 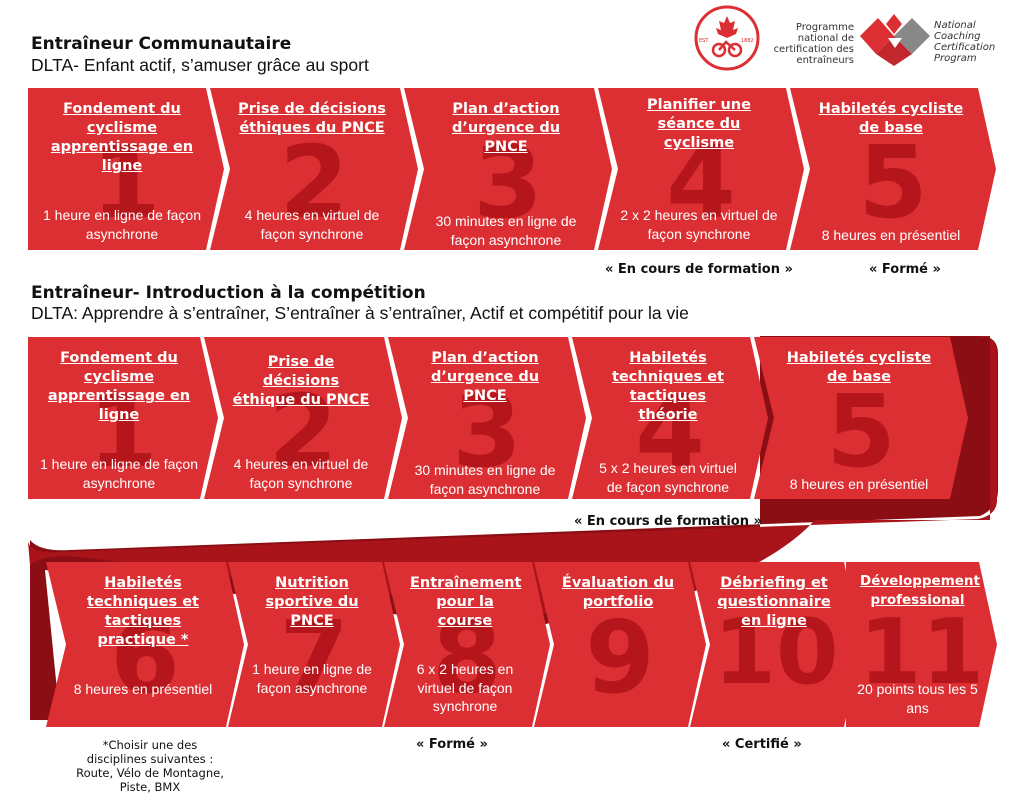 What do you see at coordinates (301, 381) in the screenshot?
I see `step-title: Prise de décisions éthique du PNCE` at bounding box center [301, 381].